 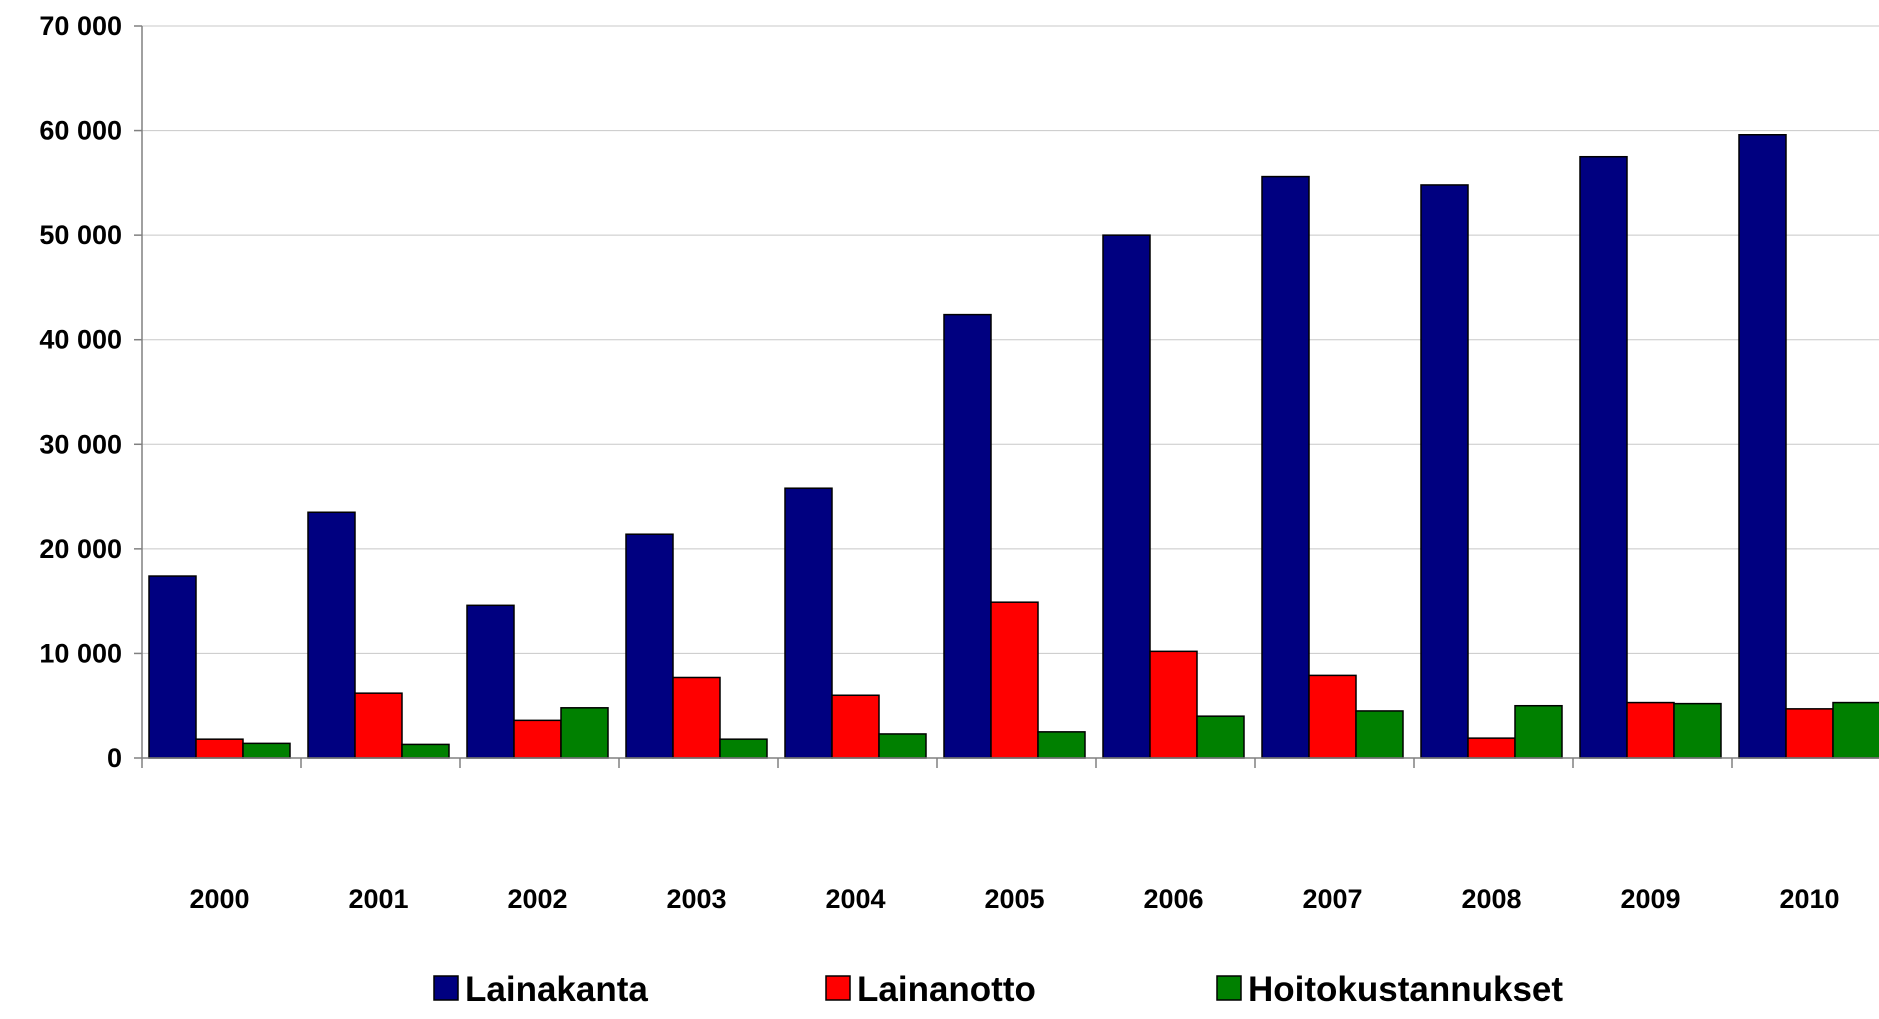 I want to click on bar-lainakanta-2002, so click(x=490, y=681).